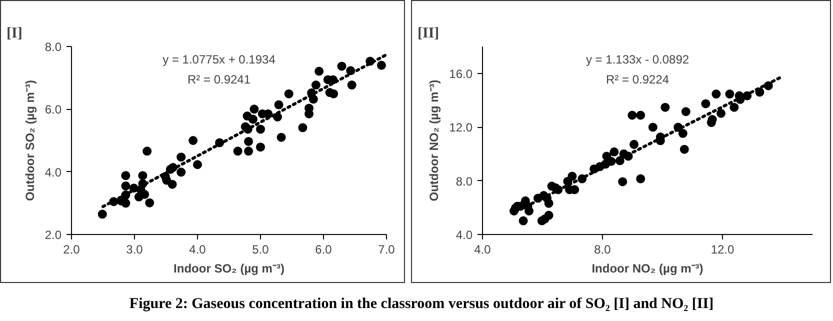 The image size is (833, 321). What do you see at coordinates (29, 140) in the screenshot?
I see `y-axis-title: Outdoor SO₂ (µg m⁻³)` at bounding box center [29, 140].